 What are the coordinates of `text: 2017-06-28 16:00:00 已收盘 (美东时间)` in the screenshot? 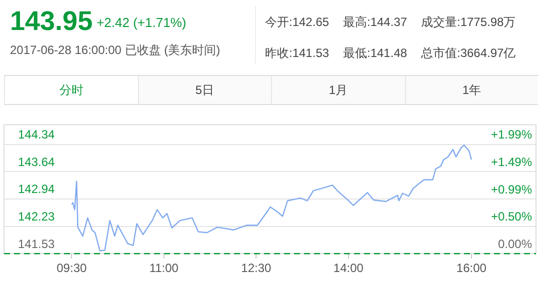 It's located at (115, 50).